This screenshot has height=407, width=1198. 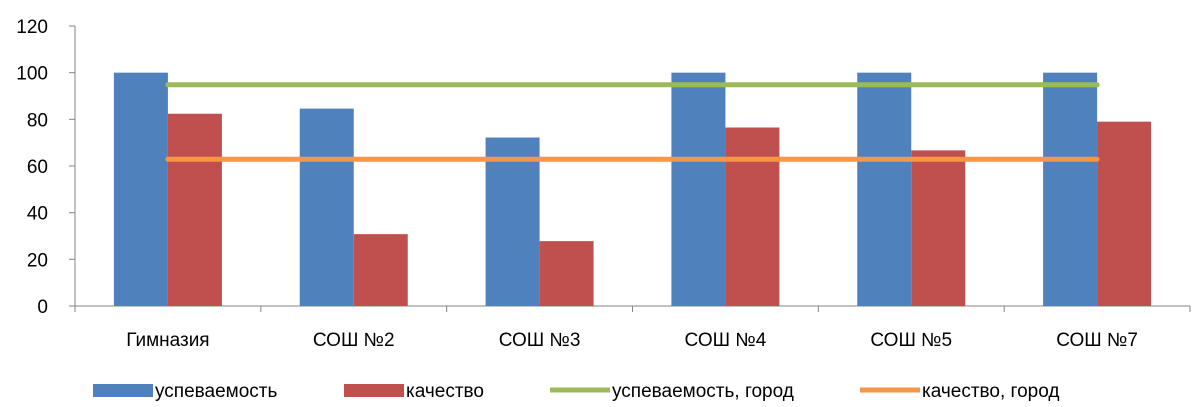 What do you see at coordinates (726, 340) in the screenshot?
I see `x-tick-label: СОШ №4` at bounding box center [726, 340].